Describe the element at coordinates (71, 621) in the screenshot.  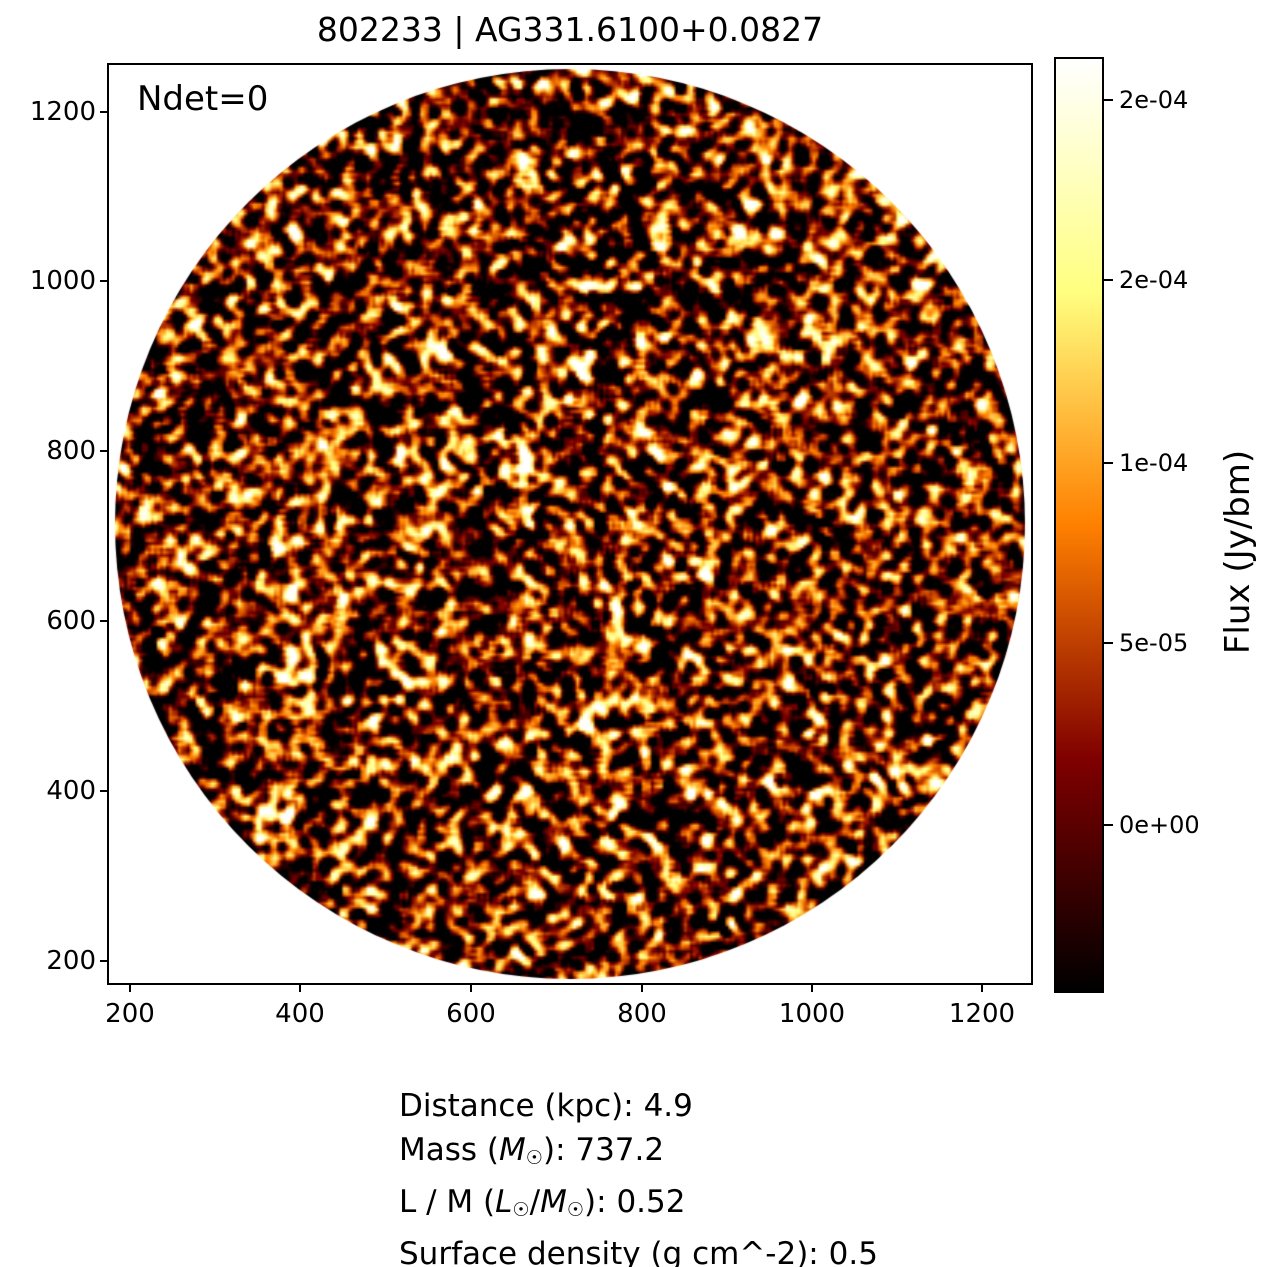
I see `y-tick-label: 600` at that location.